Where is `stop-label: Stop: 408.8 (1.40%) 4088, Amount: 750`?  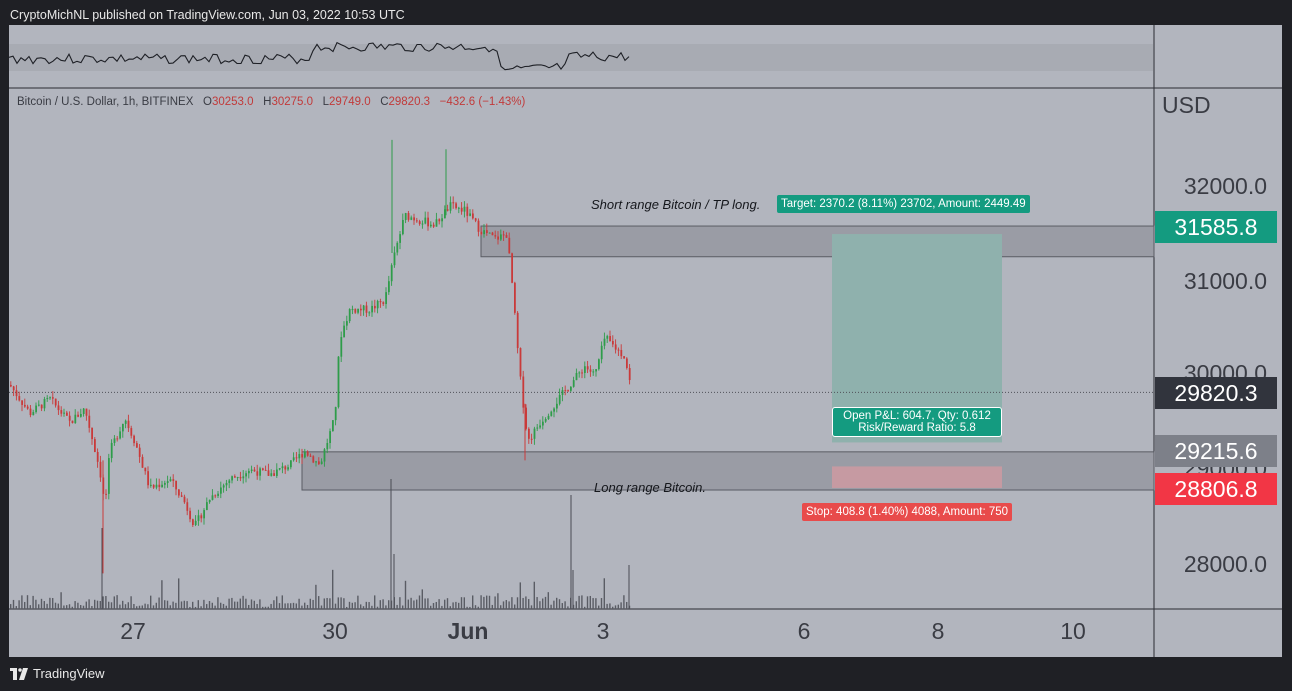 stop-label: Stop: 408.8 (1.40%) 4088, Amount: 750 is located at coordinates (907, 512).